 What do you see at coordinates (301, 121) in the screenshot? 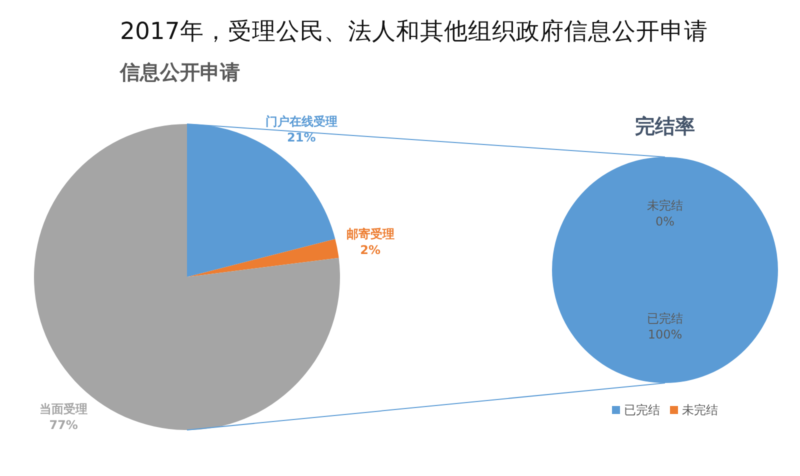
I see `slice-label: 门户在线受理` at bounding box center [301, 121].